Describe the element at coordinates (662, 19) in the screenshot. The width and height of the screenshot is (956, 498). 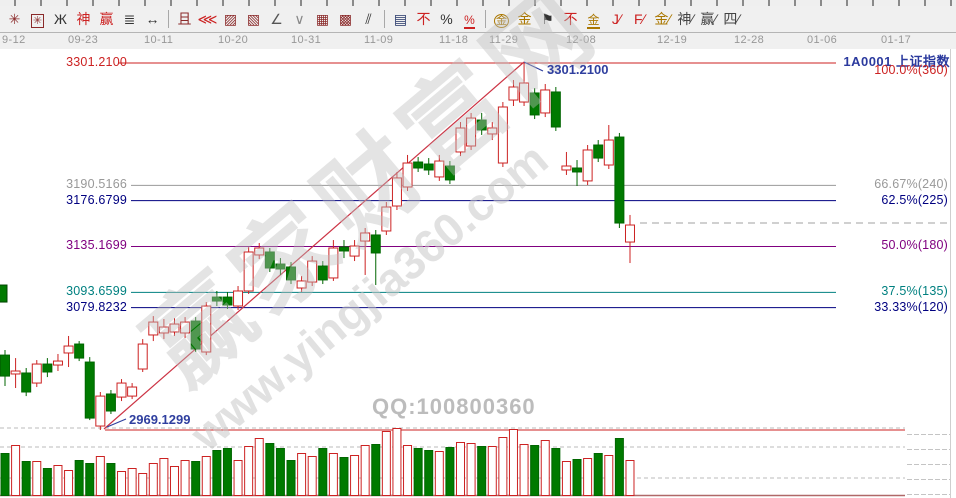
I see `gold-angle-icon: 金∕` at that location.